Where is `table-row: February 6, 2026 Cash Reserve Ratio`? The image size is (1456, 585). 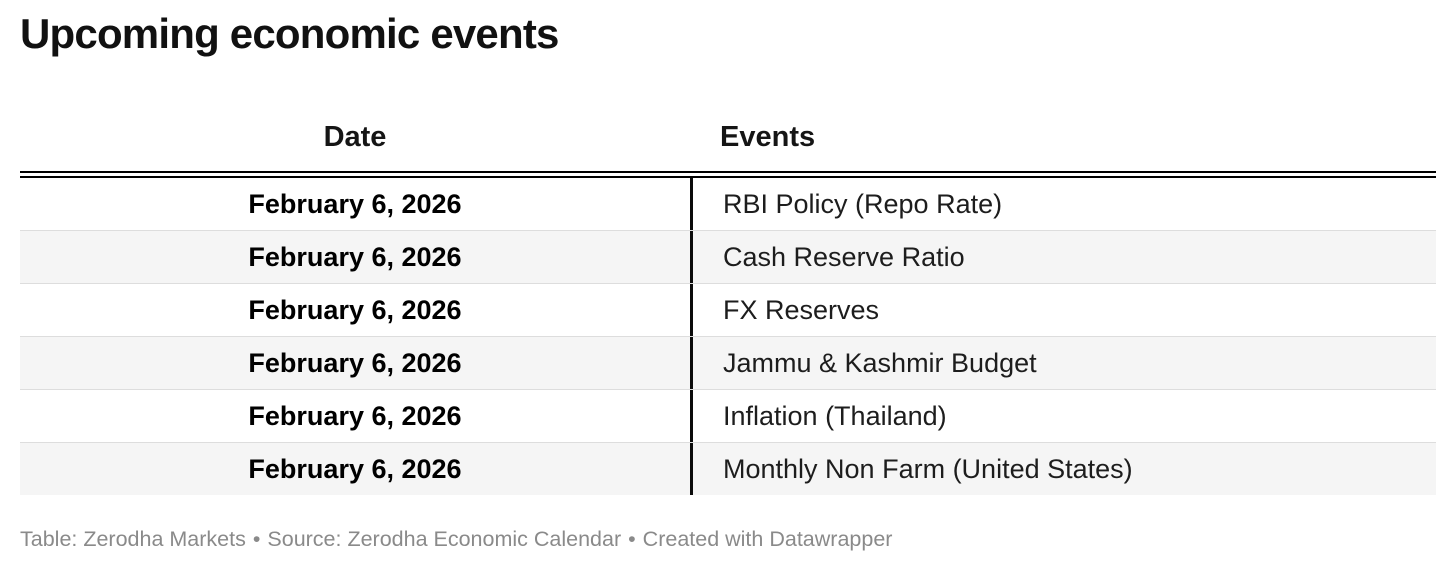 table-row: February 6, 2026 Cash Reserve Ratio is located at coordinates (728, 257).